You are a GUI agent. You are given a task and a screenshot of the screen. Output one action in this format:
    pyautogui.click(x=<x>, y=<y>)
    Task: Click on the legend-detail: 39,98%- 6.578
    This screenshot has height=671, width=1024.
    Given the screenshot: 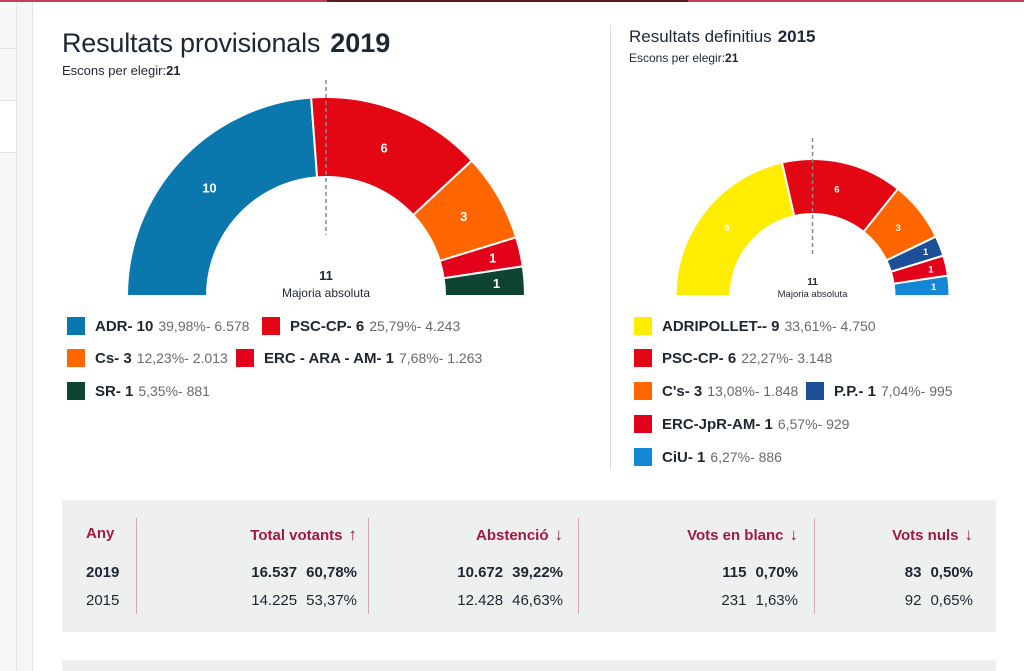 What is the action you would take?
    pyautogui.click(x=204, y=326)
    